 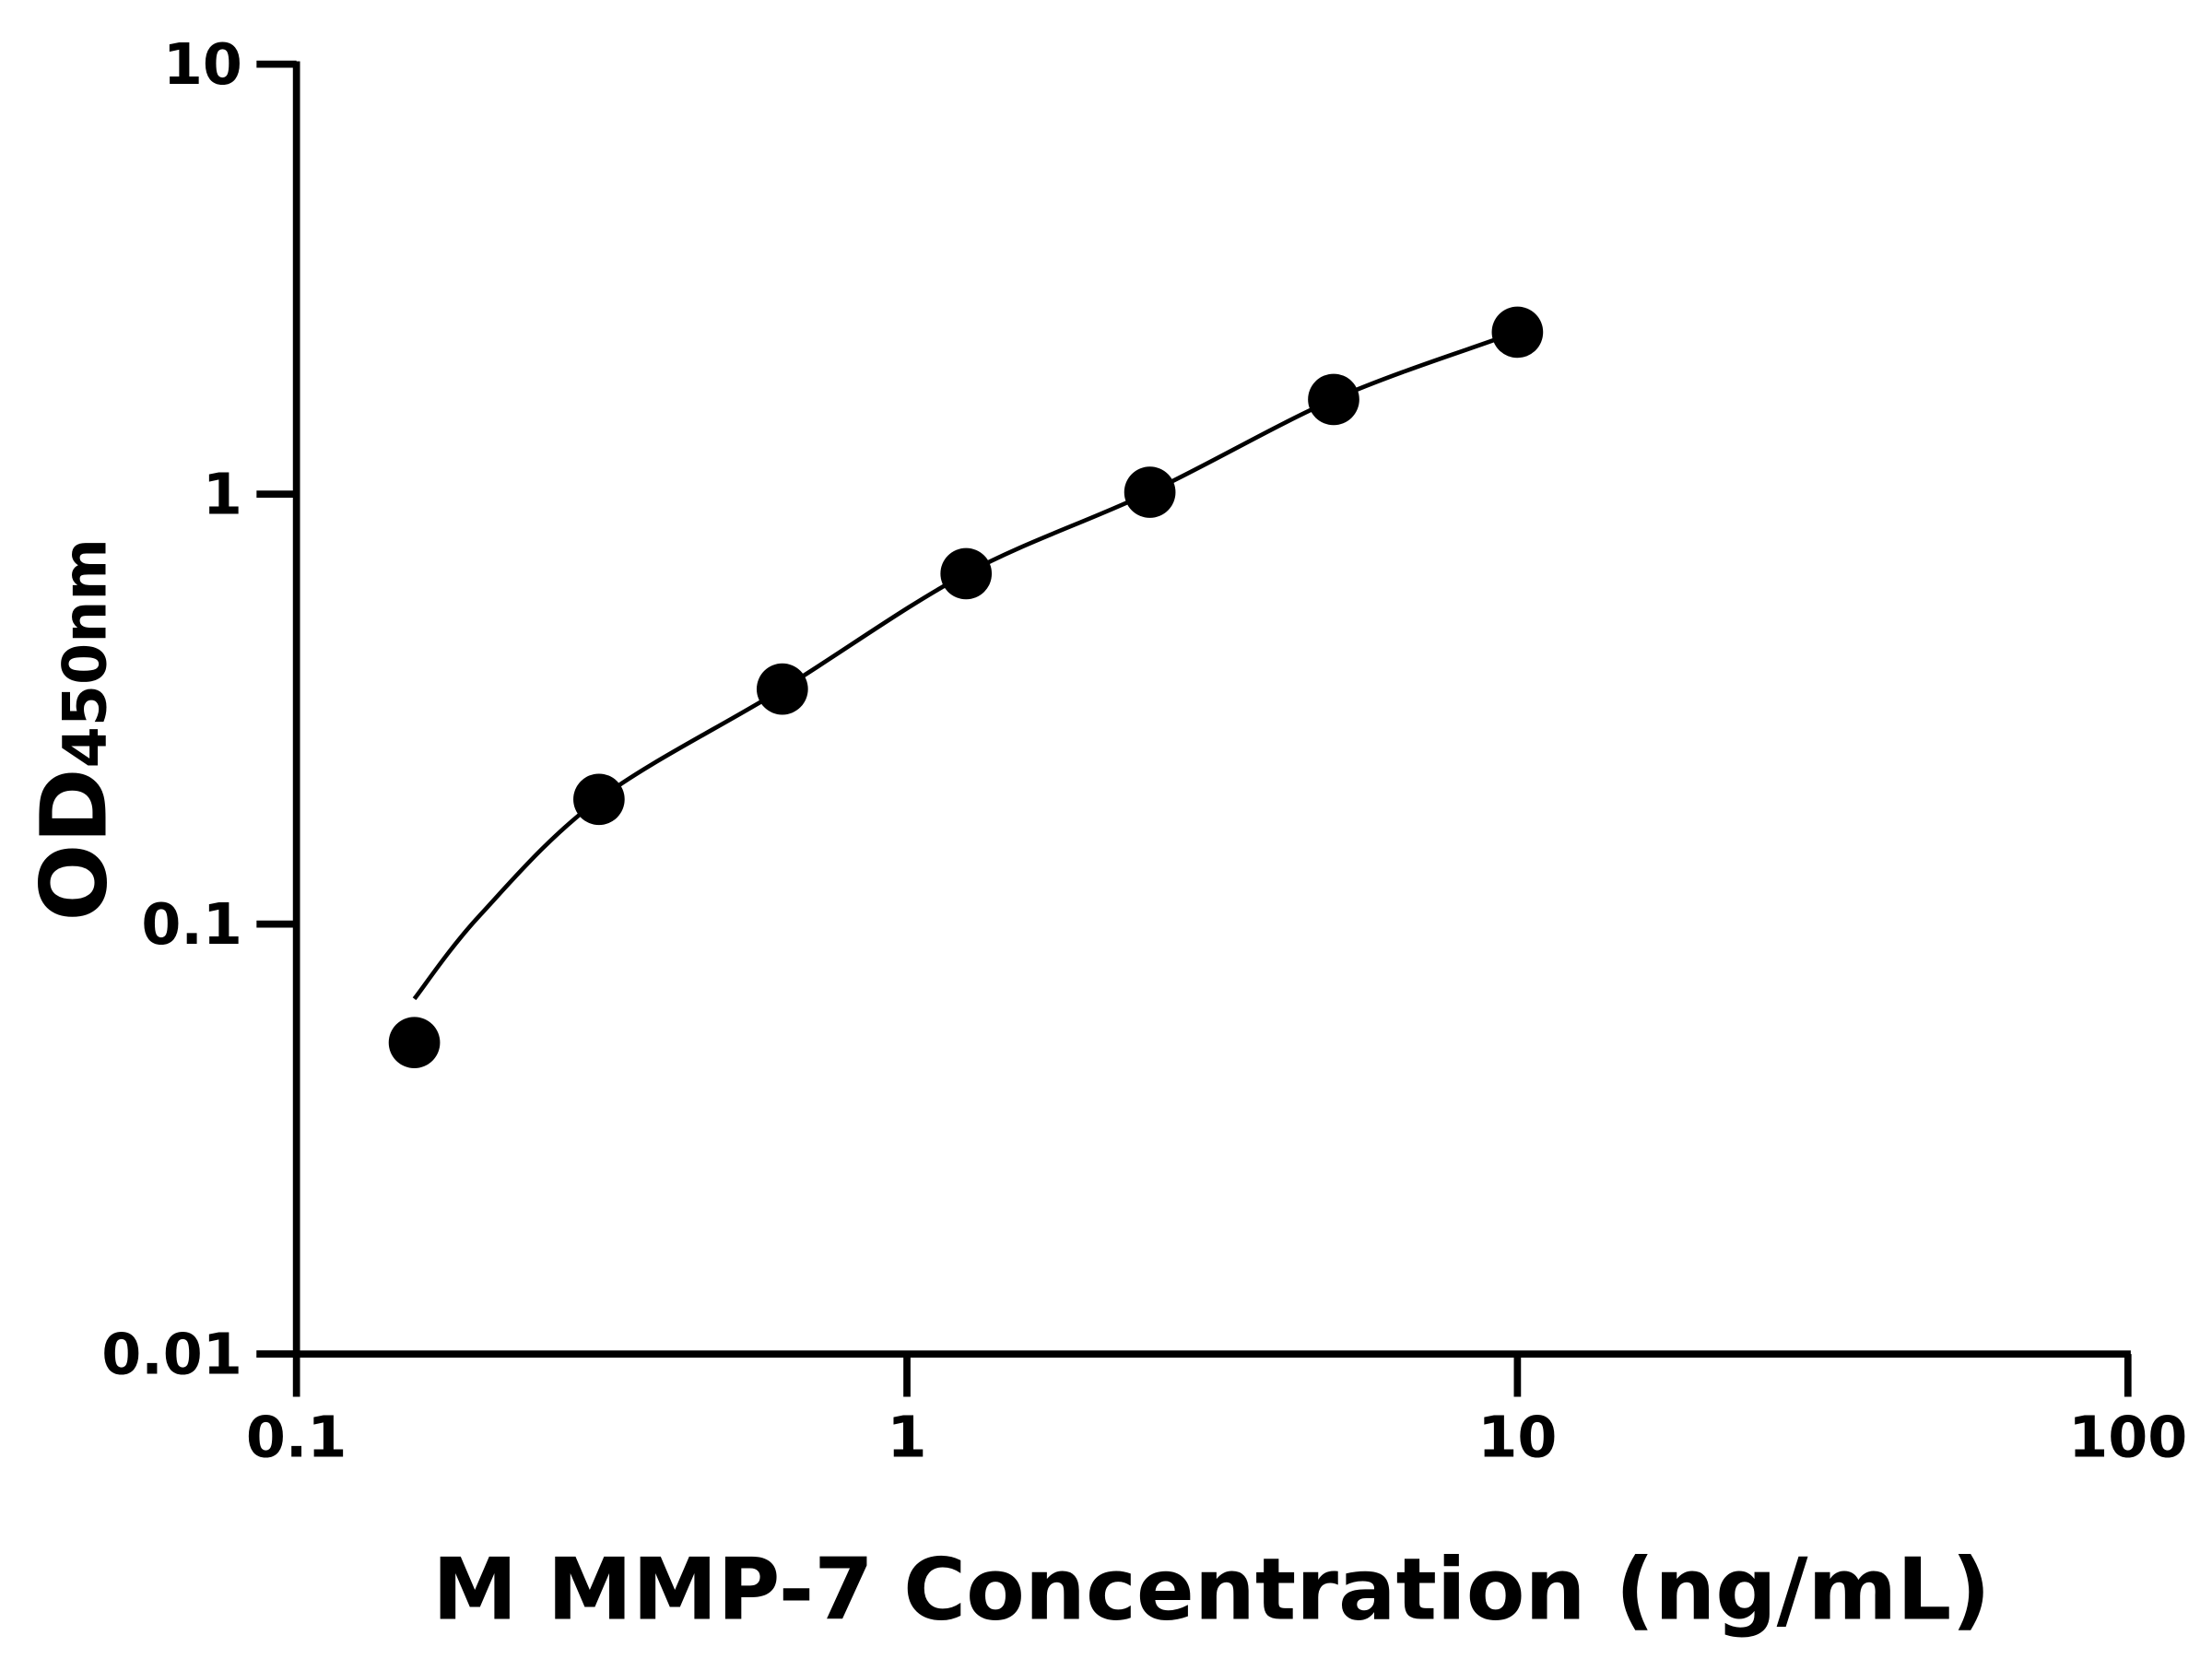 What do you see at coordinates (202, 64) in the screenshot?
I see `y-tick-label: 10` at bounding box center [202, 64].